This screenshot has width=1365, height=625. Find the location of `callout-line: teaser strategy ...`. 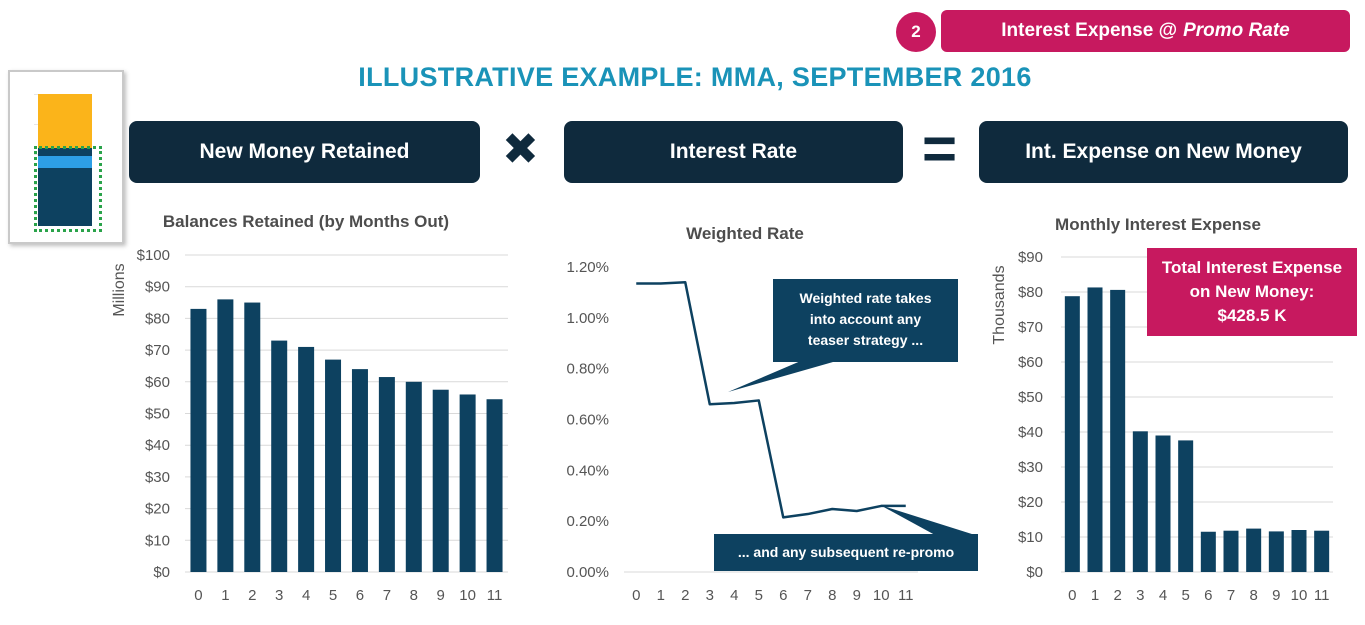

callout-line: teaser strategy ... is located at coordinates (865, 340).